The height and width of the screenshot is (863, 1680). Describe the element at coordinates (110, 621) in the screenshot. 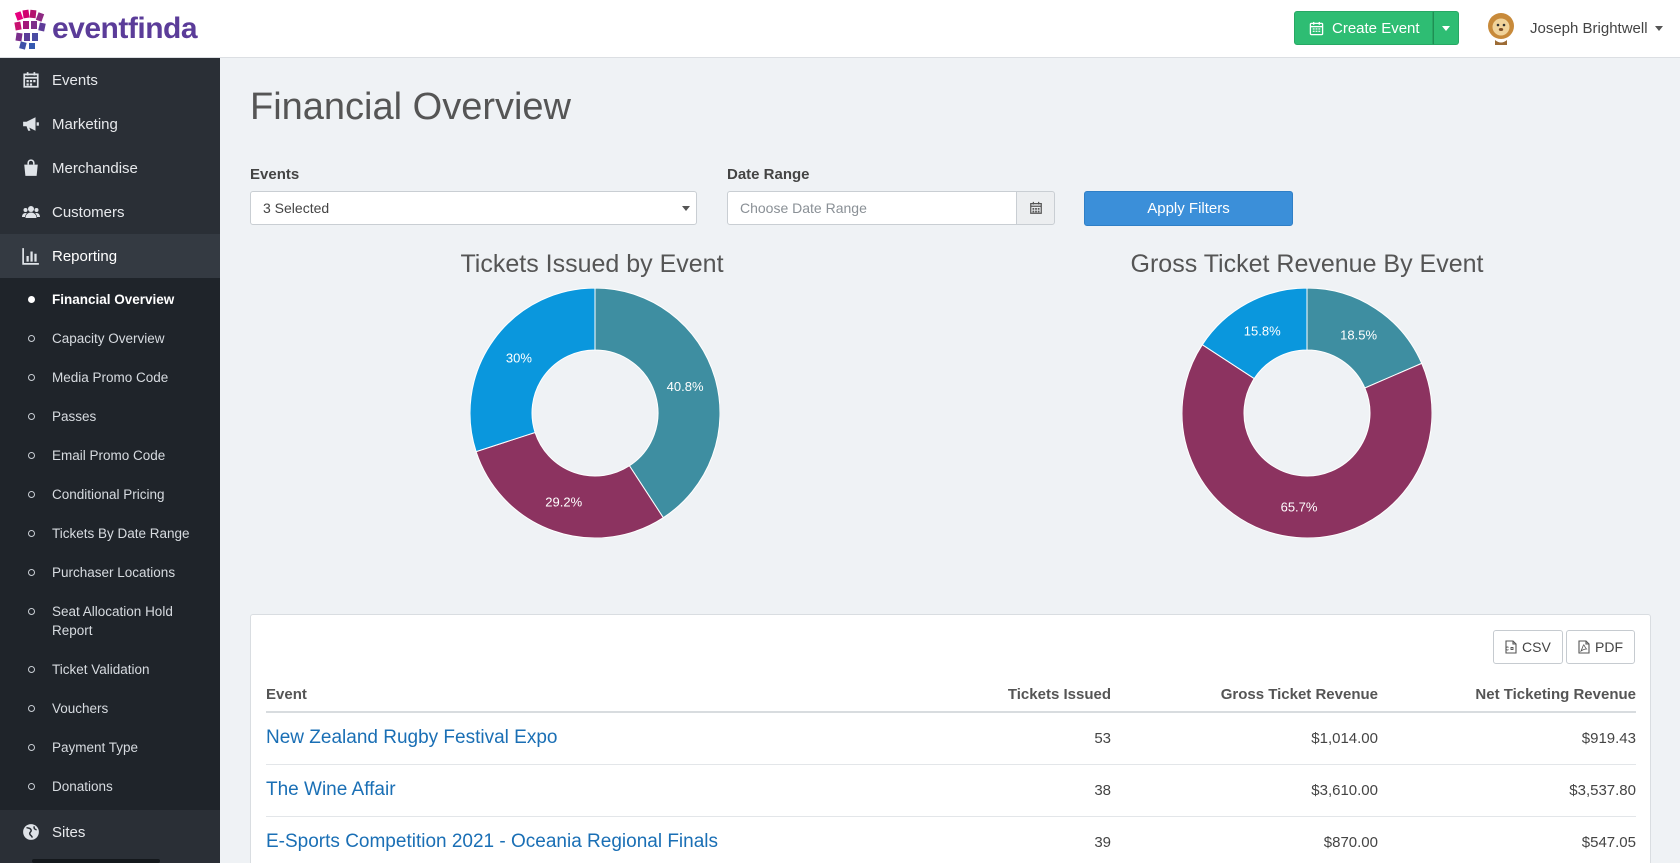

I see `sidebar-subitem-seat-allocation-hold-report: Seat Allocation Hold Report` at that location.